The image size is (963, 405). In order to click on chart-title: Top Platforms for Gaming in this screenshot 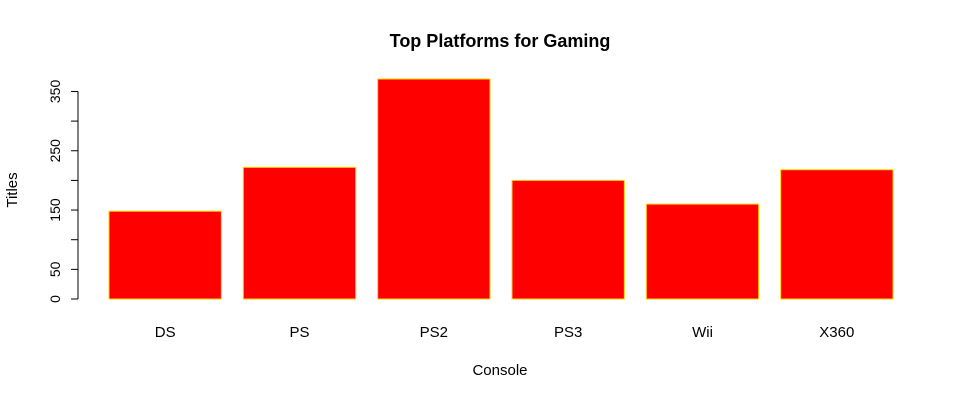, I will do `click(500, 41)`.